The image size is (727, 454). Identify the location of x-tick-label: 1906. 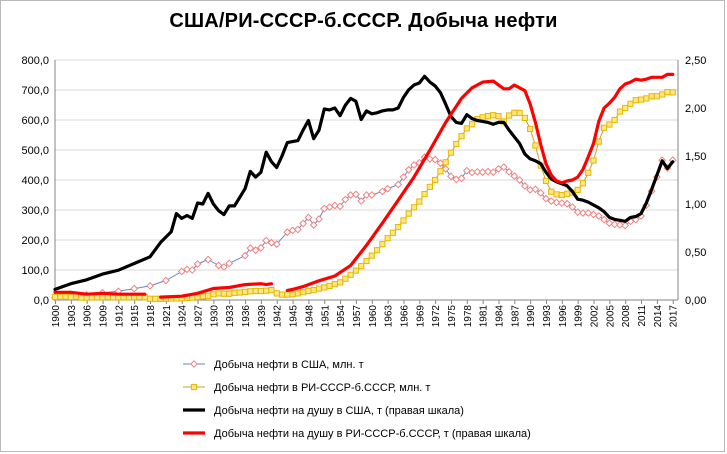
(88, 316).